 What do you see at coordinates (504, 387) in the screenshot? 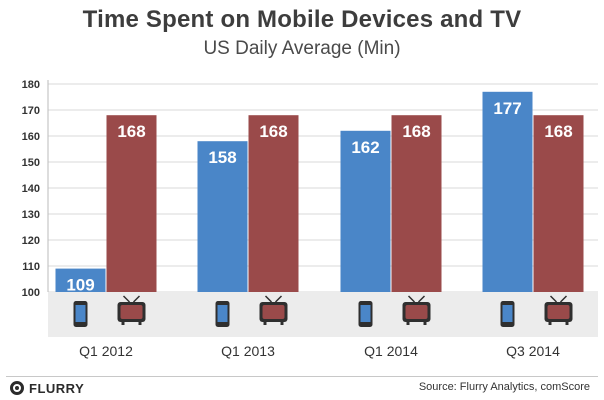
I see `source-note: Source: Flurry Analytics, comScore` at bounding box center [504, 387].